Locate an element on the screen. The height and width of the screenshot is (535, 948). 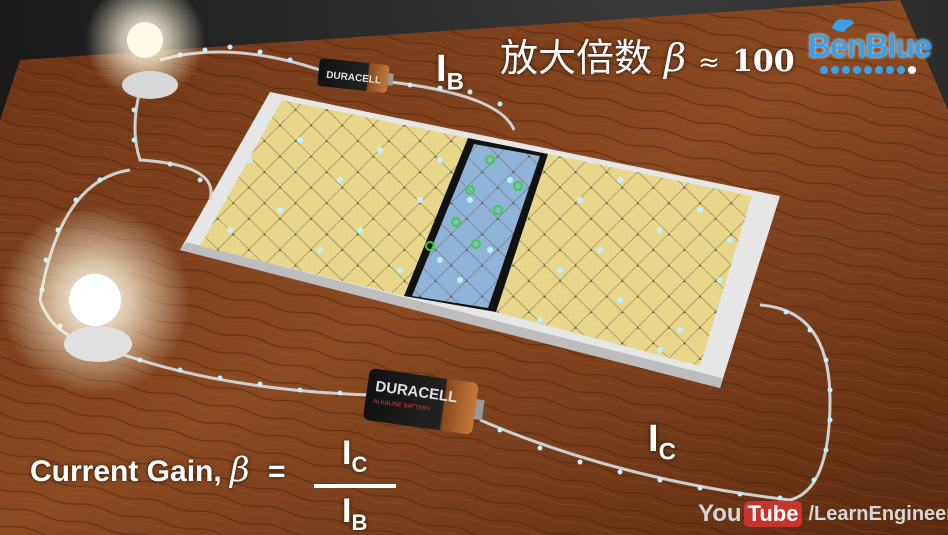
frac-num-sub: C is located at coordinates (359, 464).